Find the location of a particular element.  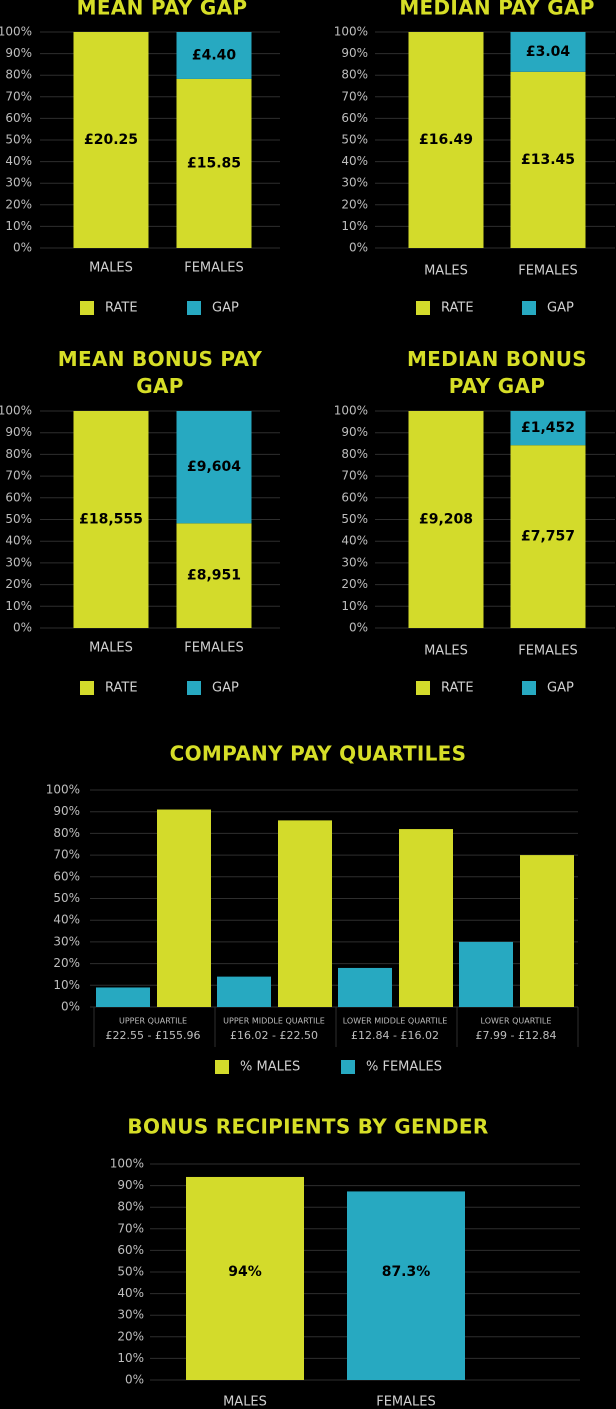

value-label: £9,604 is located at coordinates (214, 467).